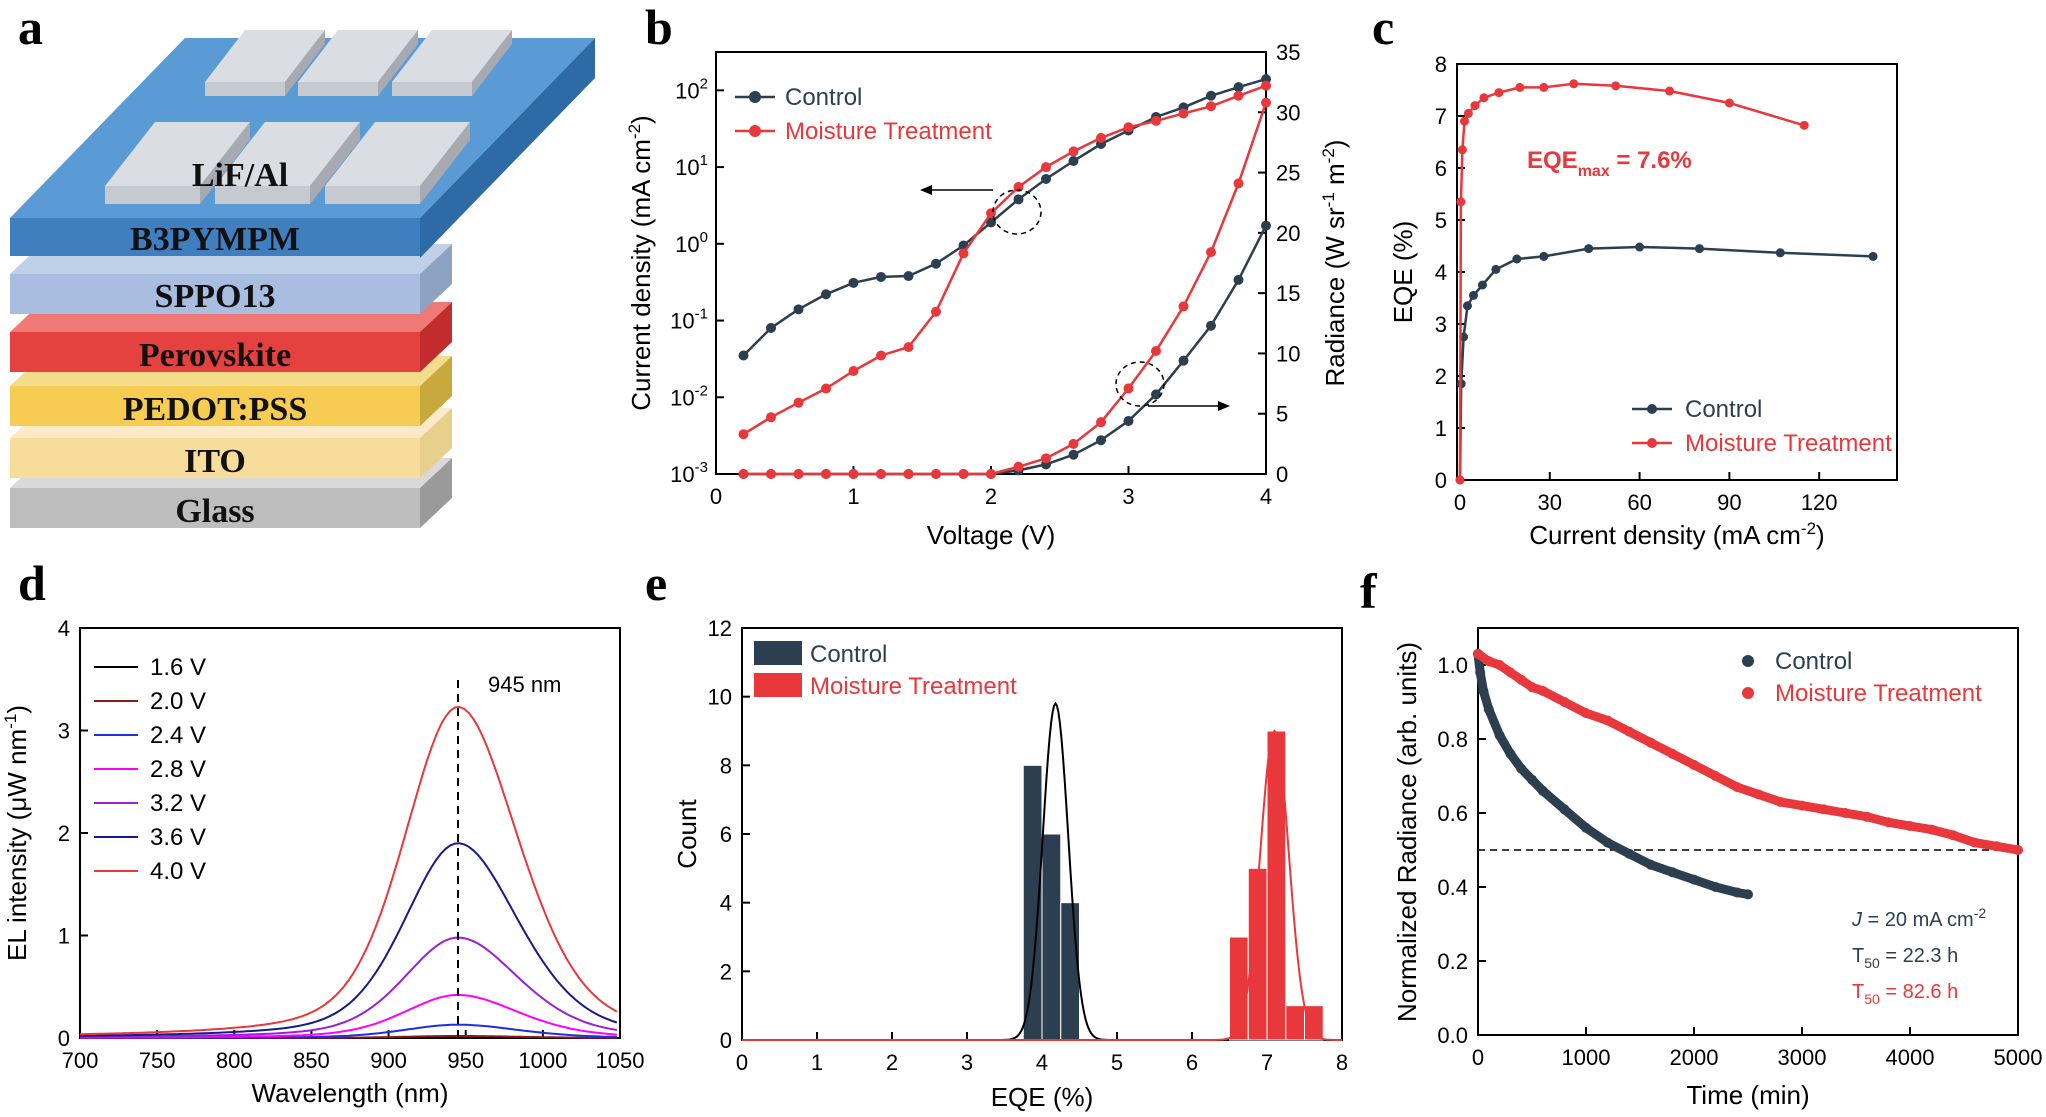  What do you see at coordinates (157, 1060) in the screenshot?
I see `x-tick-label: 750` at bounding box center [157, 1060].